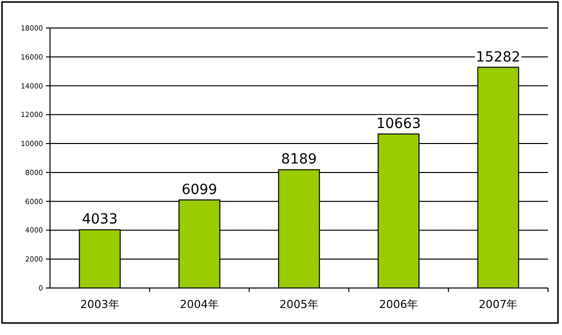 The image size is (562, 335). I want to click on x-tick-label: 2006年, so click(398, 304).